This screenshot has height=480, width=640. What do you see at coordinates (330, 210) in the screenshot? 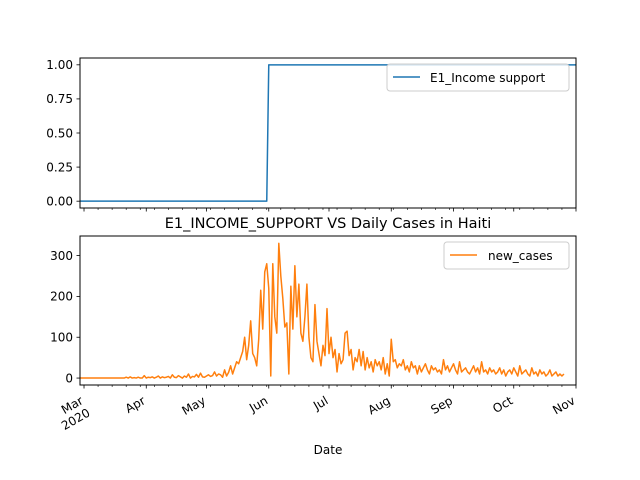
I see `top-subplot-x-ticks` at bounding box center [330, 210].